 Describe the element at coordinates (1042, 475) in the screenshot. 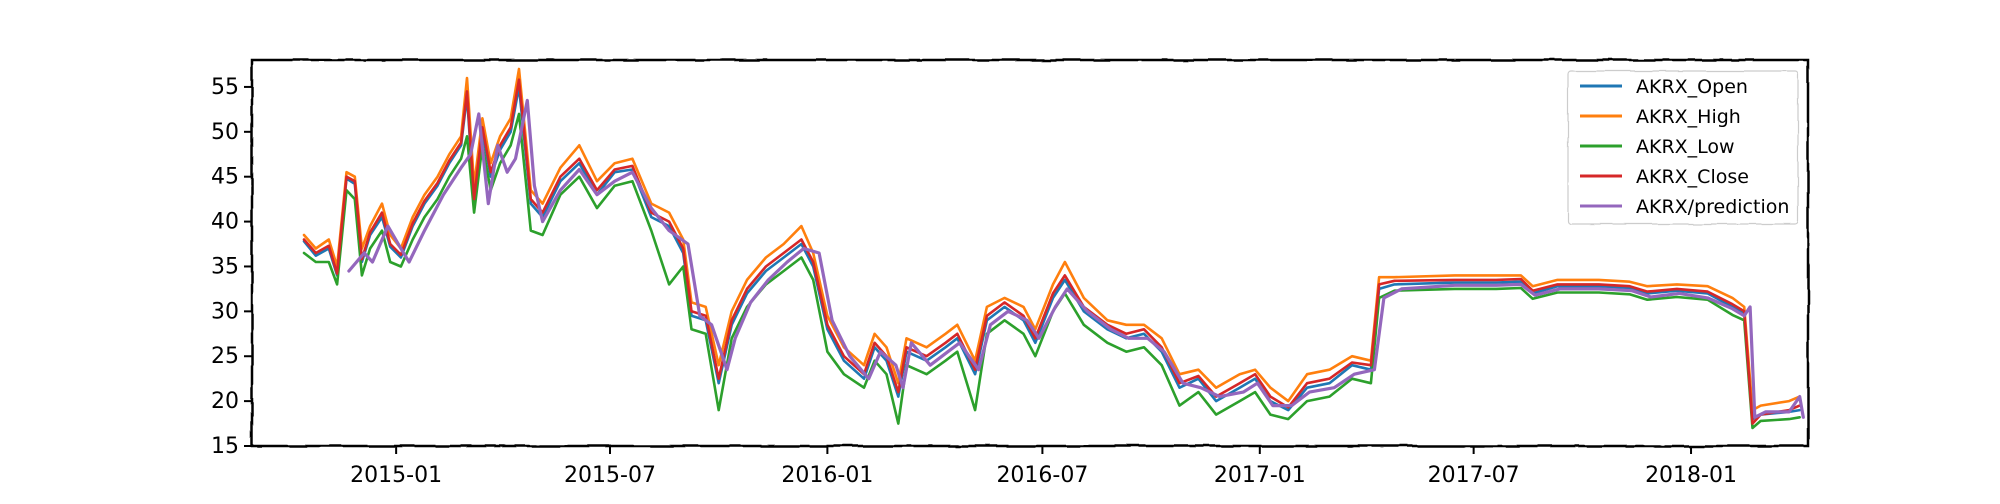

I see `x-tick-label: 2016-07` at that location.